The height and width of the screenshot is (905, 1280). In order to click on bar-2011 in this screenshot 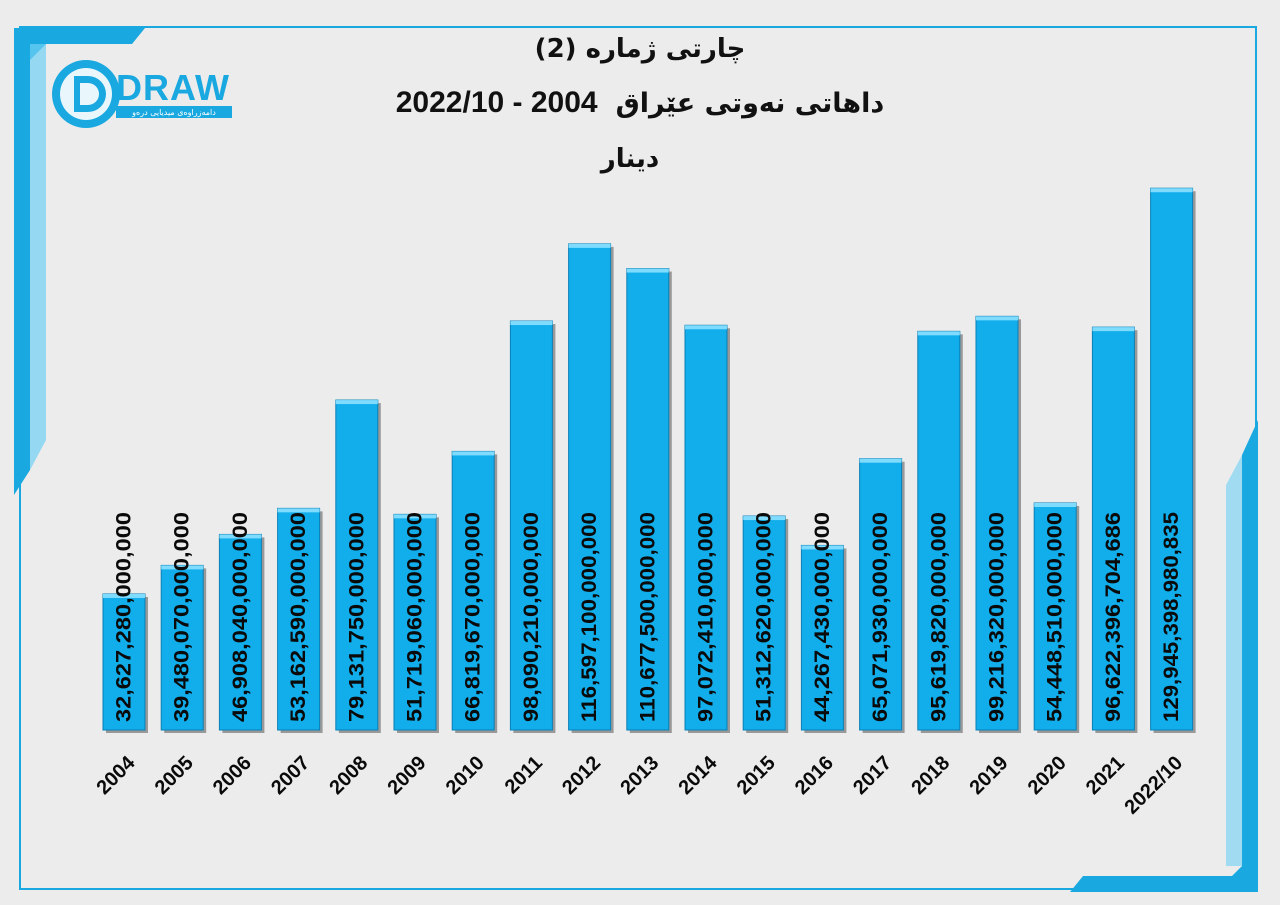, I will do `click(531, 525)`.